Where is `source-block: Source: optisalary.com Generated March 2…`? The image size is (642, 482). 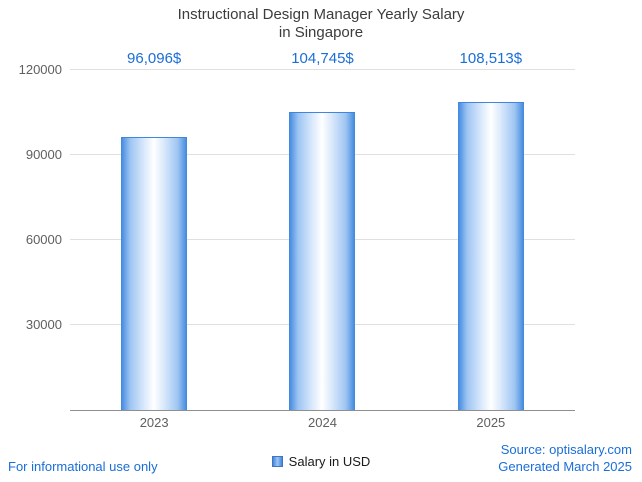 source-block: Source: optisalary.com Generated March 2… is located at coordinates (565, 458).